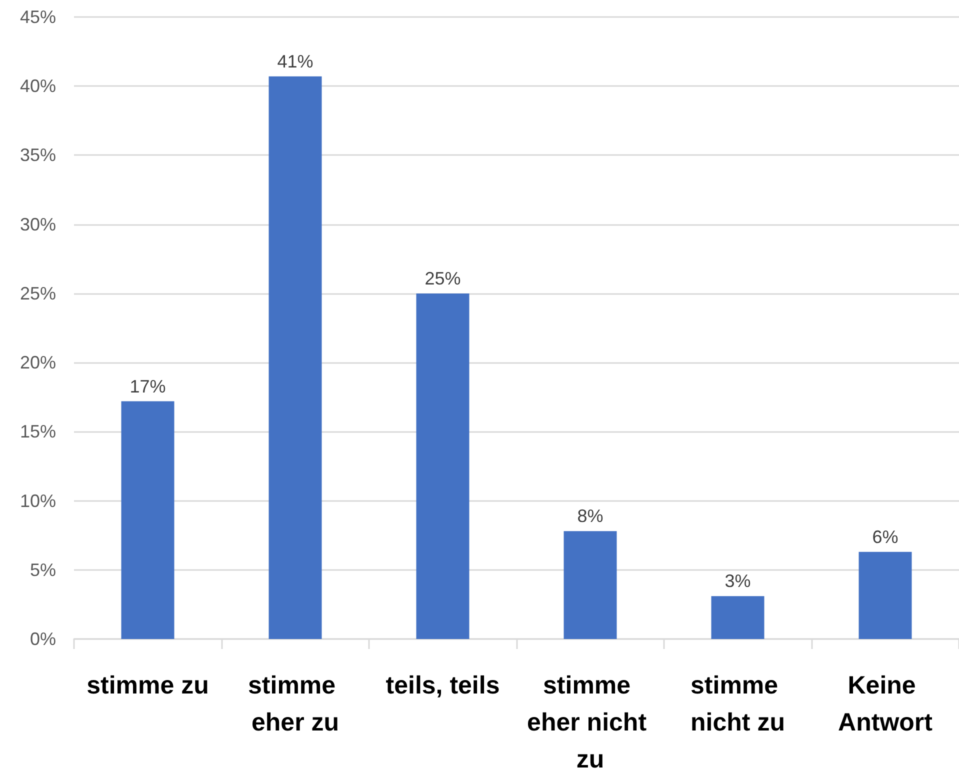  What do you see at coordinates (886, 704) in the screenshot?
I see `x-tick-label: Keine Antwort` at bounding box center [886, 704].